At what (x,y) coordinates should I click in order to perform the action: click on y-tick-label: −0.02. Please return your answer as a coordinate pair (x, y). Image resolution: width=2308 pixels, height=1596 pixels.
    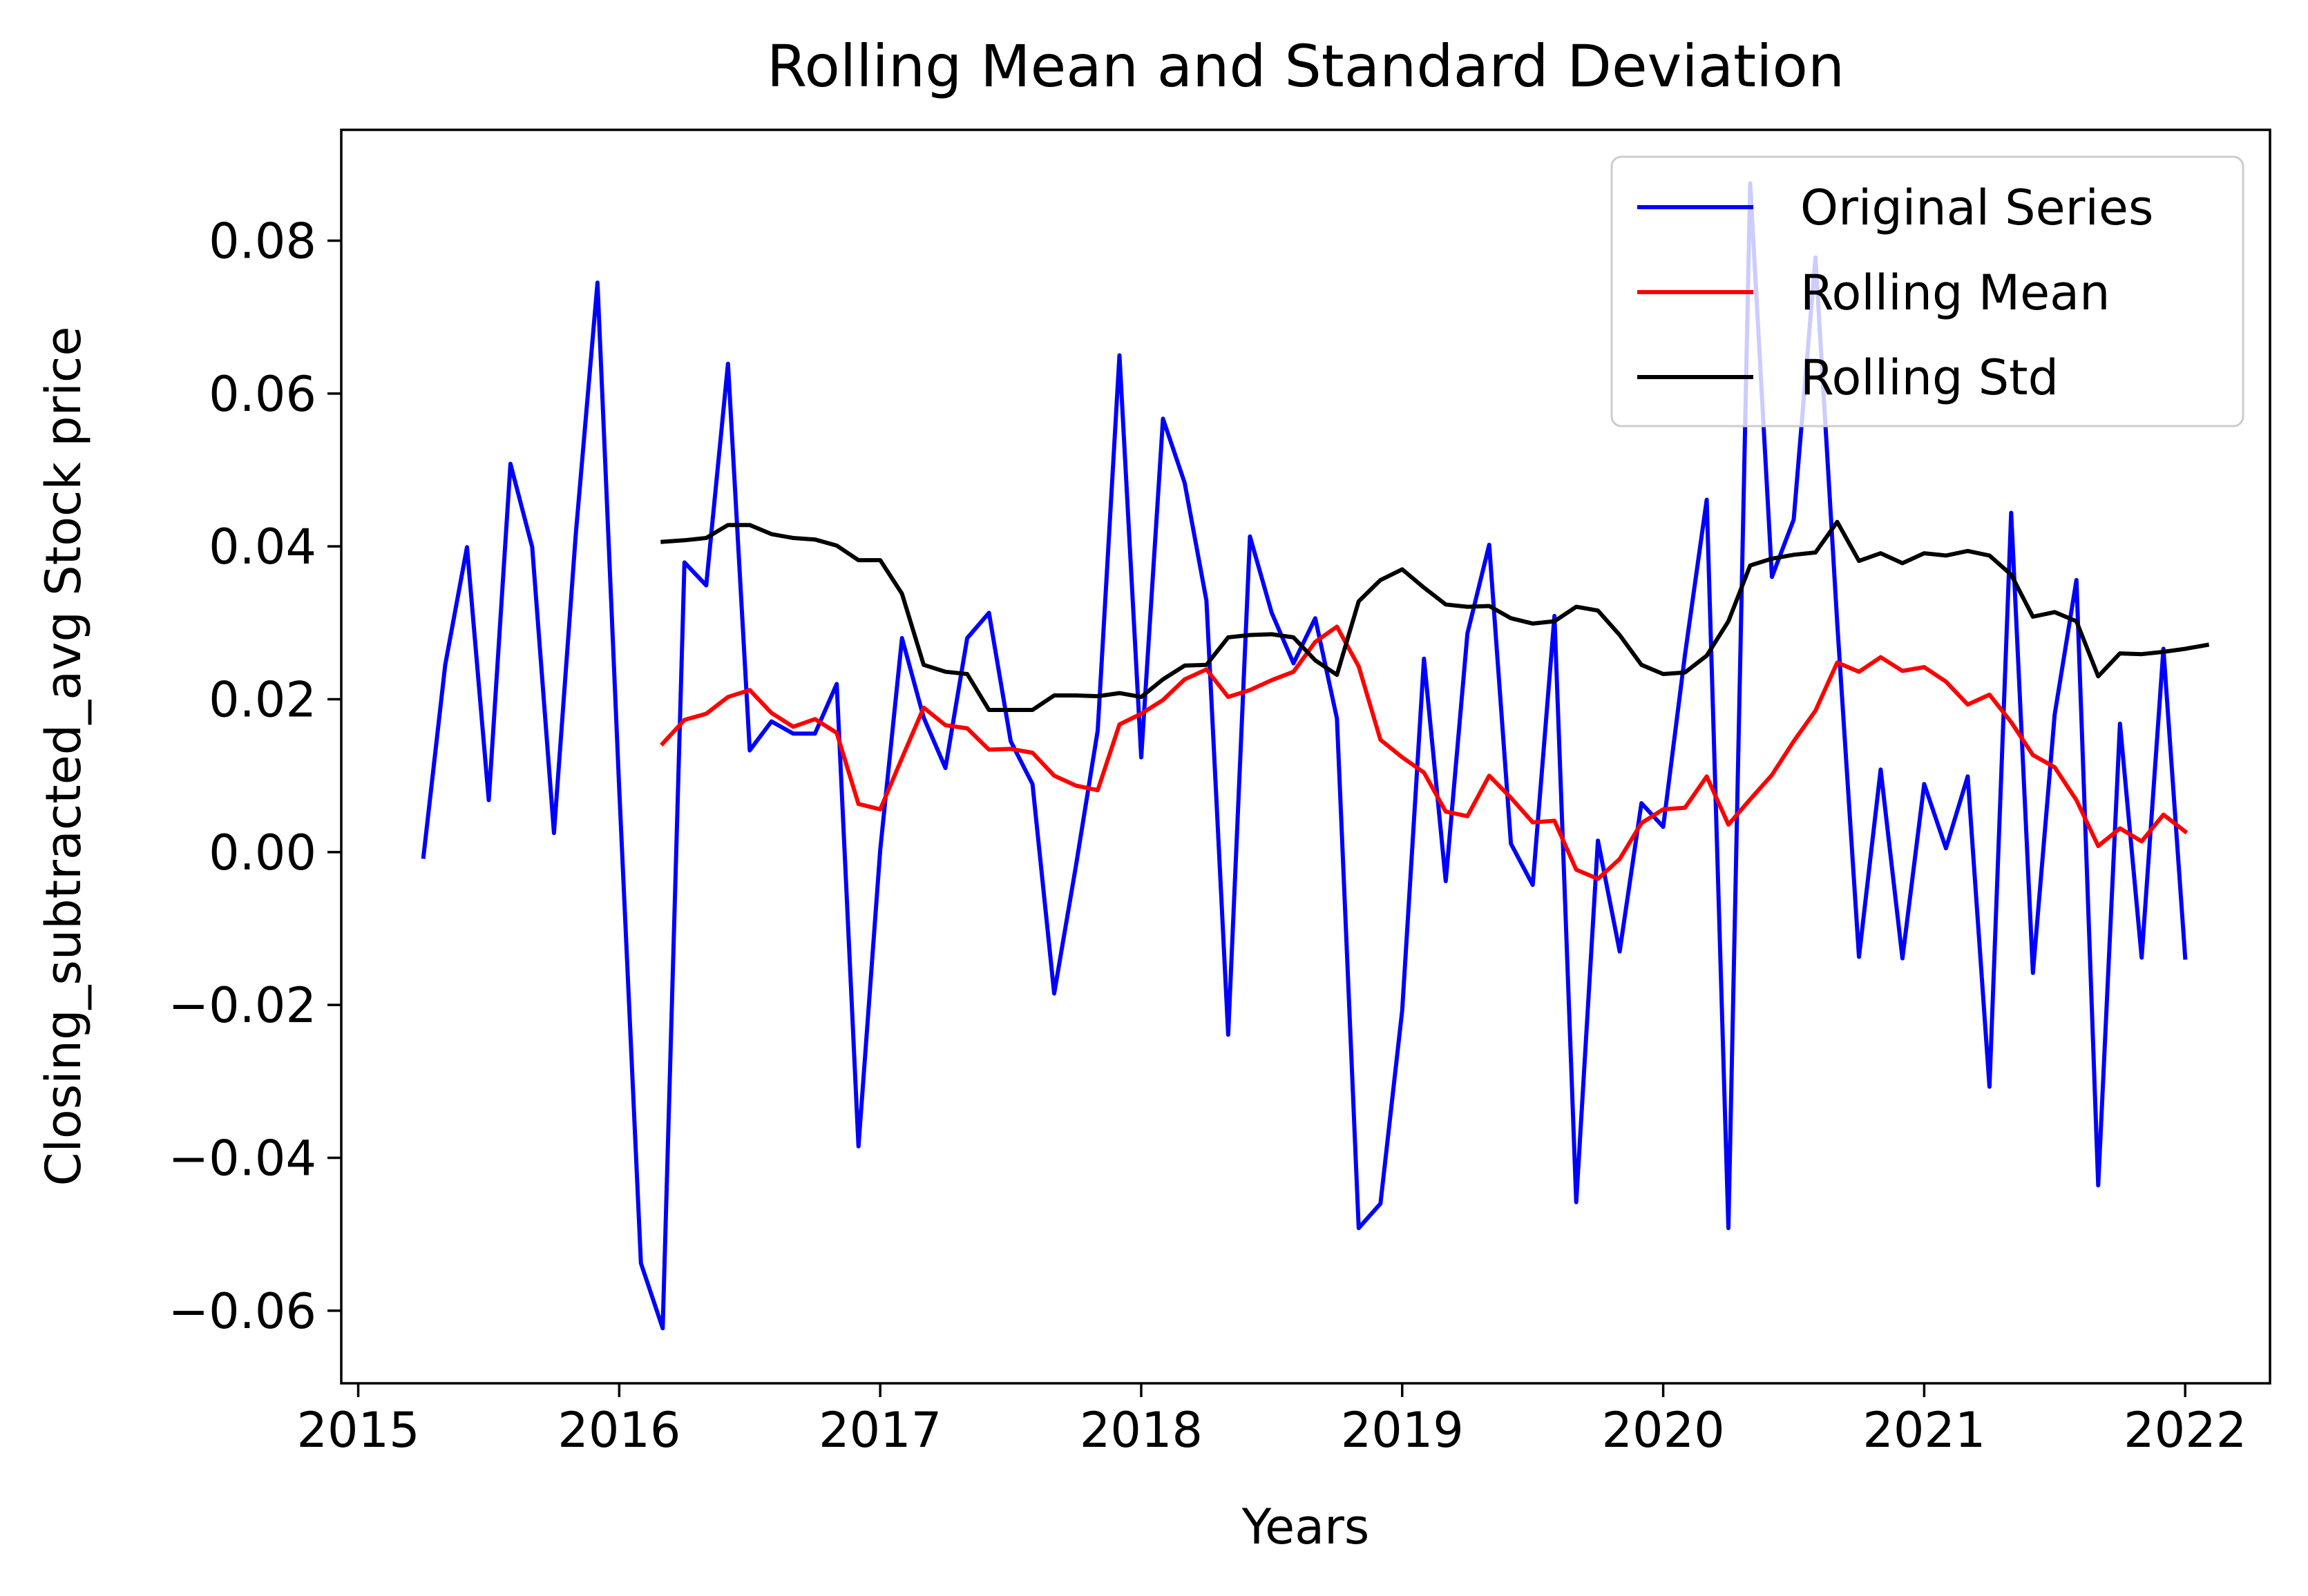
    Looking at the image, I should click on (242, 1006).